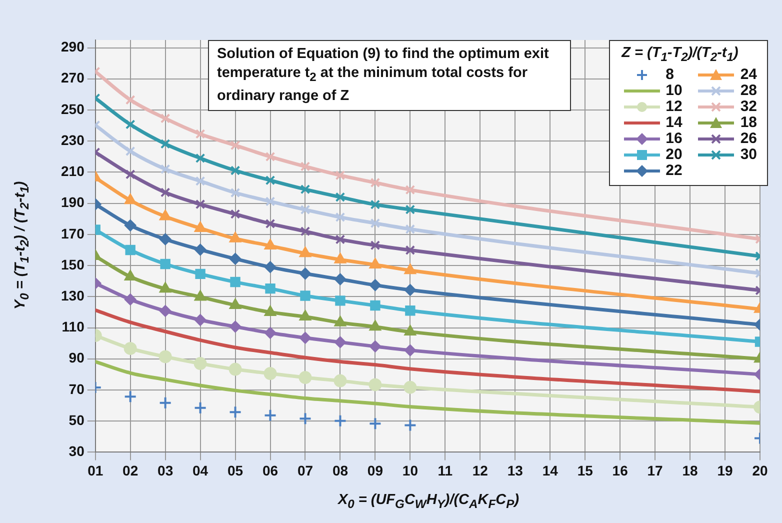 The image size is (782, 523). I want to click on x-tick-label: 10, so click(410, 470).